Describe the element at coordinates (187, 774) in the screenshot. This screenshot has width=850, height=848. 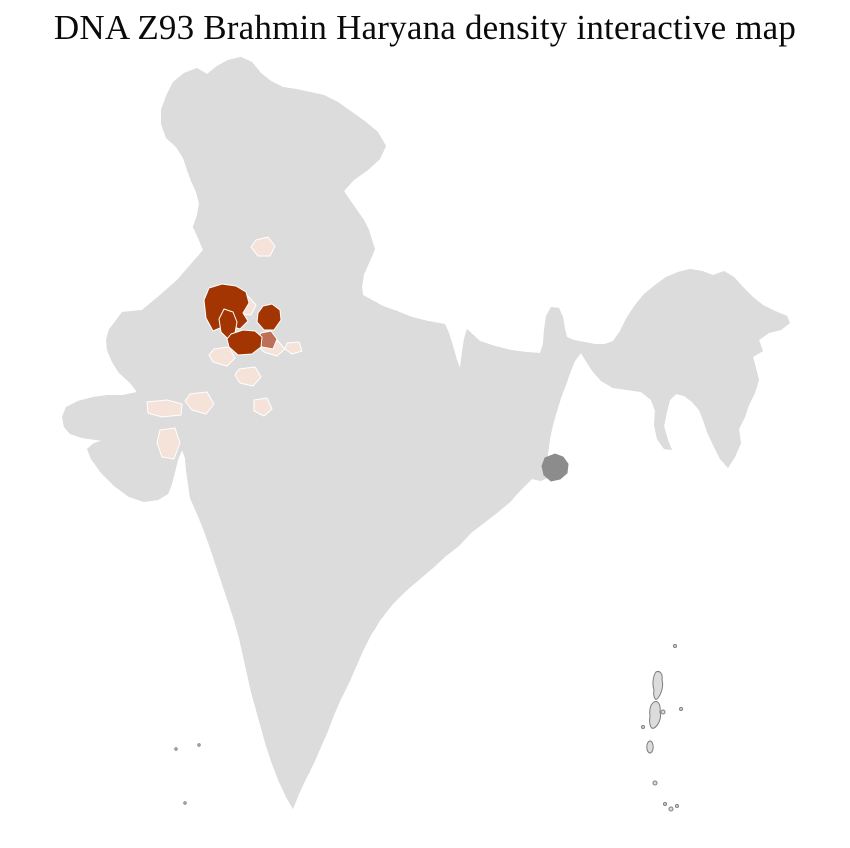
I see `lakshadweep-islands` at that location.